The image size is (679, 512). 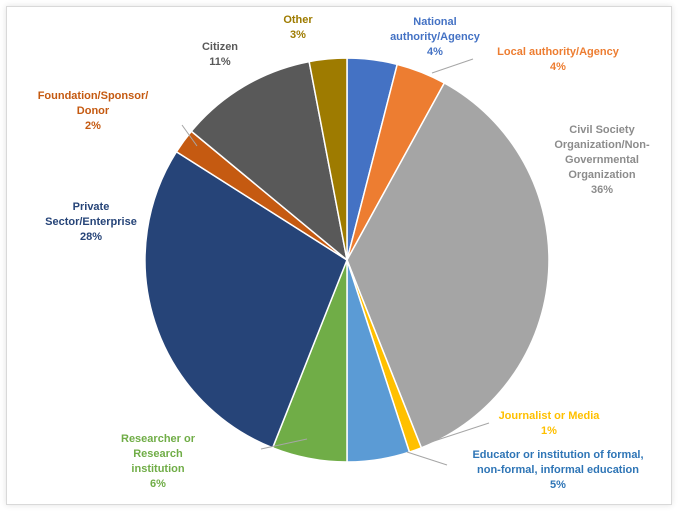 I want to click on slice-label-5: Researcher or Research institution 6%, so click(x=158, y=462).